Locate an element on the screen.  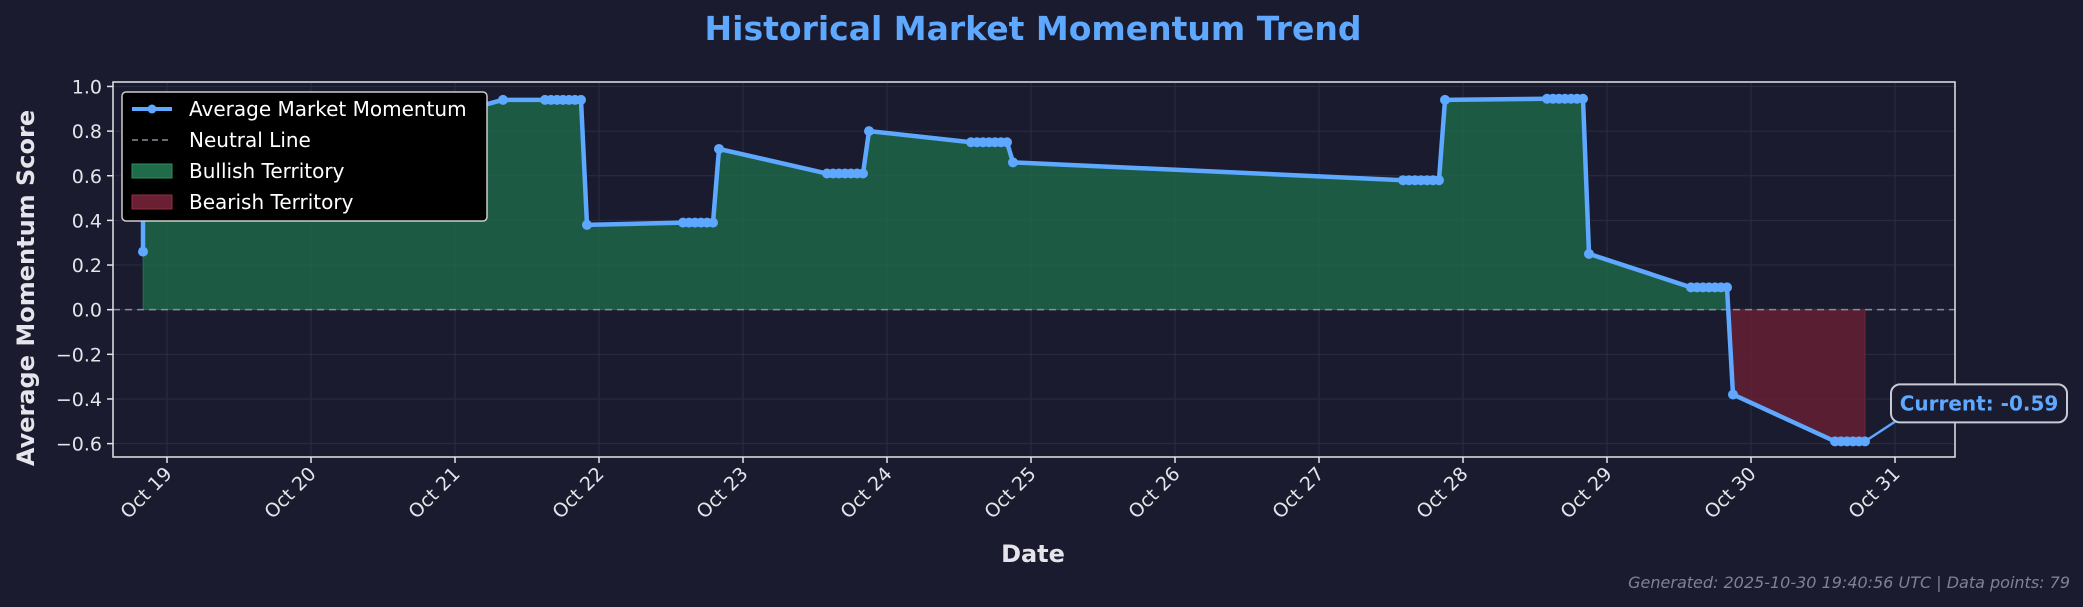
callout-arrow is located at coordinates (1882, 430).